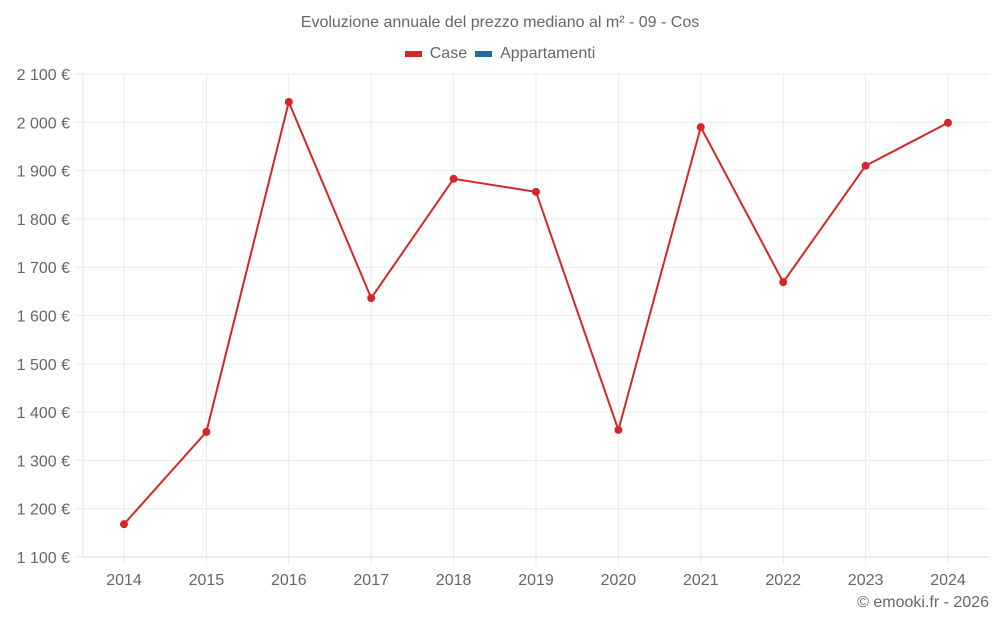 This screenshot has width=1000, height=625. Describe the element at coordinates (619, 580) in the screenshot. I see `x-tick-label: 2020` at that location.